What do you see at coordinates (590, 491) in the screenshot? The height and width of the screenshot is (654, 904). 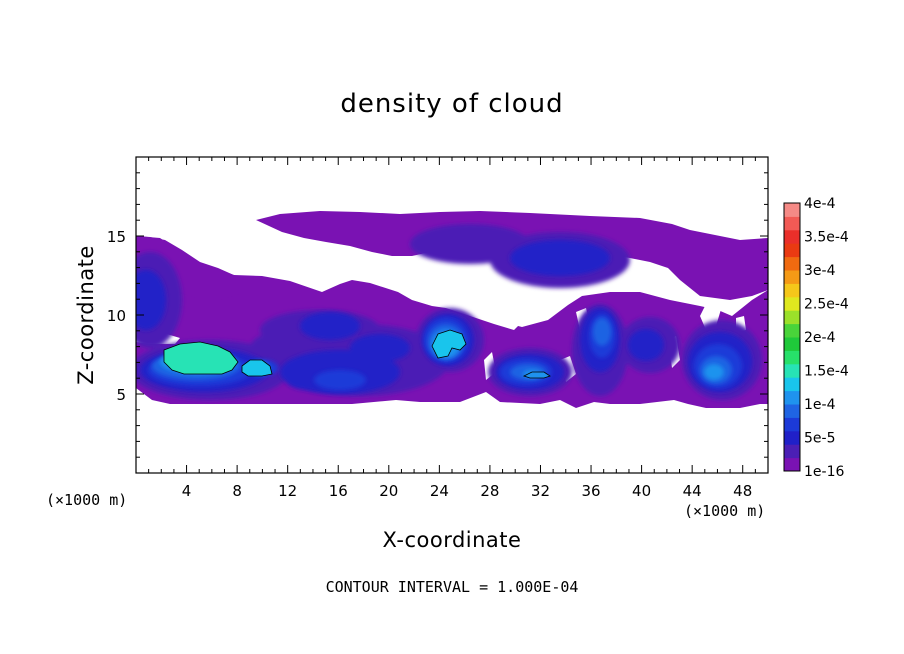 I see `x-tick-label: 36` at bounding box center [590, 491].